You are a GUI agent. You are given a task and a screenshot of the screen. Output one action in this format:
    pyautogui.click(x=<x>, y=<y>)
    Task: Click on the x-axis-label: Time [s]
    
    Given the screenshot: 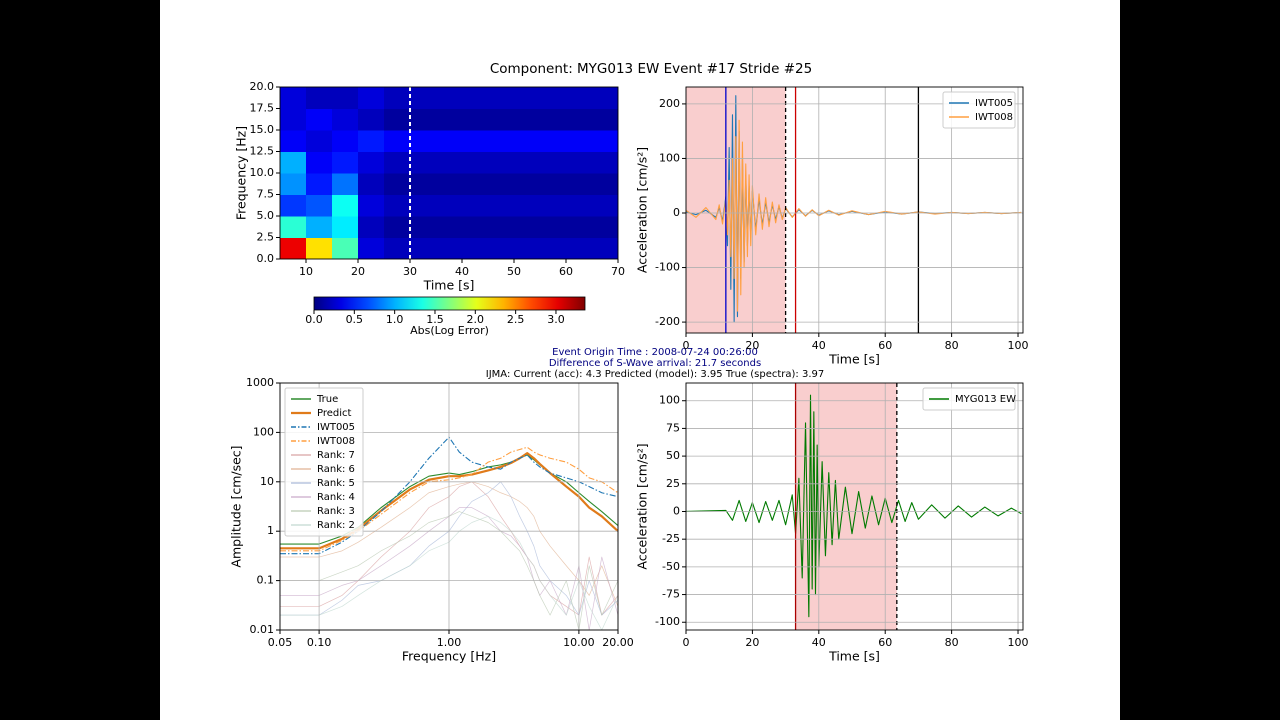 What is the action you would take?
    pyautogui.click(x=854, y=656)
    